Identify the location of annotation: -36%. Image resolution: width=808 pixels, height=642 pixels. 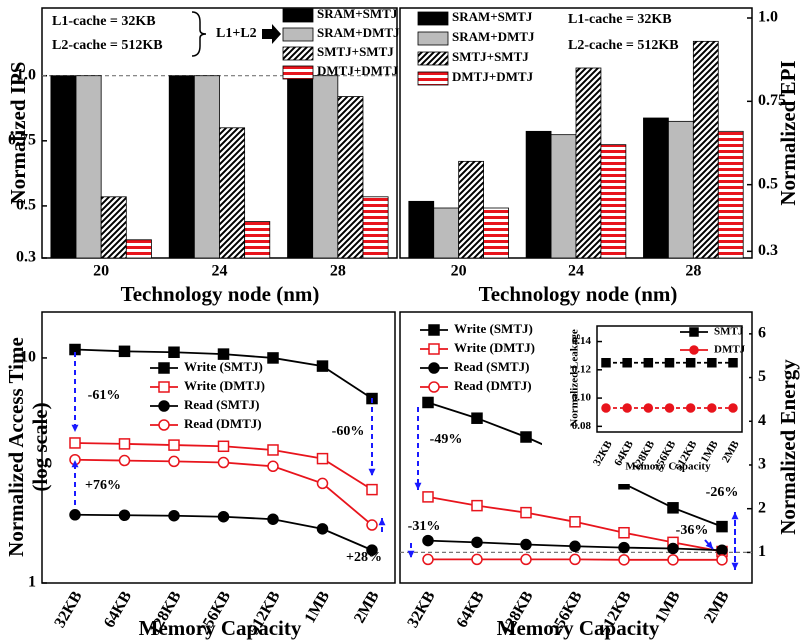
(692, 530).